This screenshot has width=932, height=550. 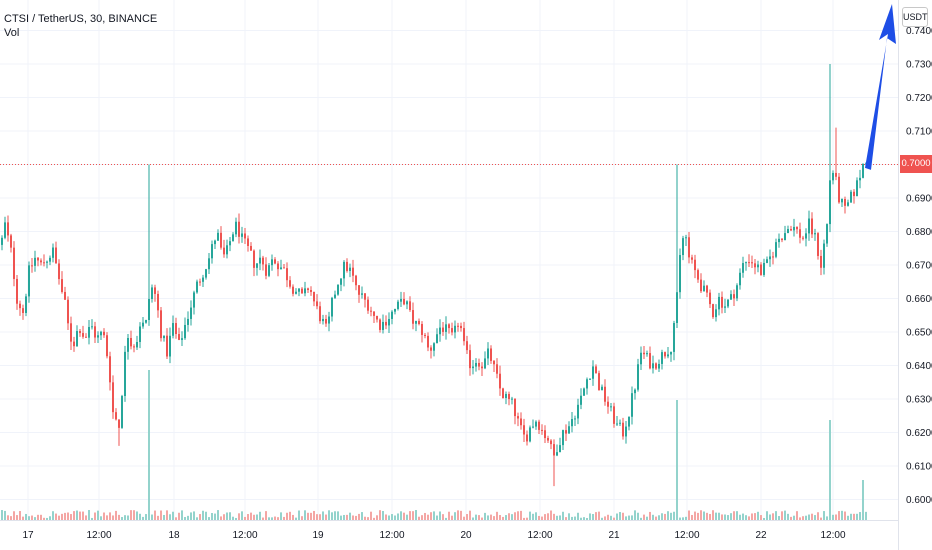 What do you see at coordinates (915, 17) in the screenshot?
I see `currency-button: USDT` at bounding box center [915, 17].